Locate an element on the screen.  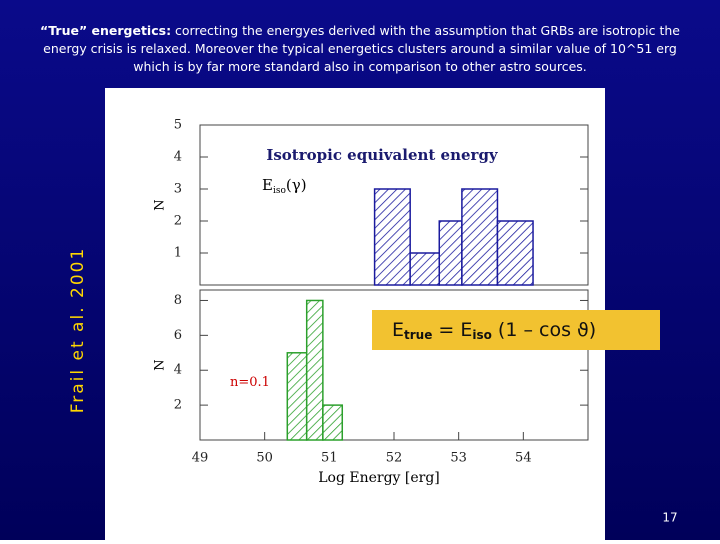
x-tick-label: 51 is located at coordinates (329, 458).